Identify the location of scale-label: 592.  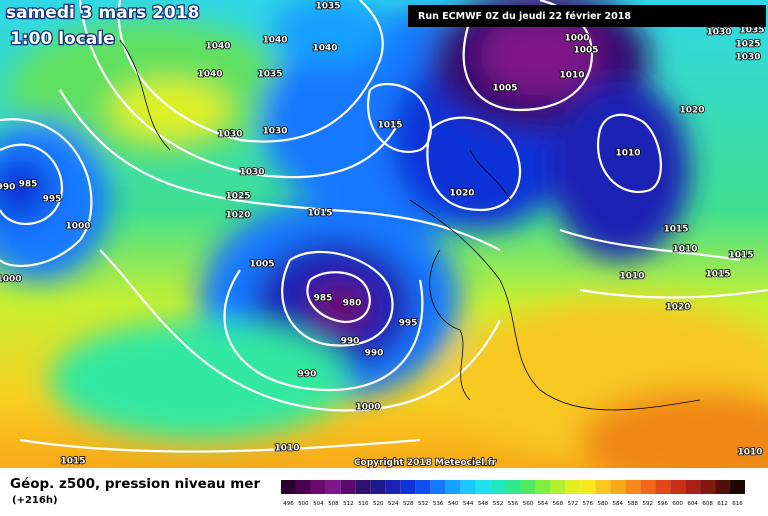
(647, 504).